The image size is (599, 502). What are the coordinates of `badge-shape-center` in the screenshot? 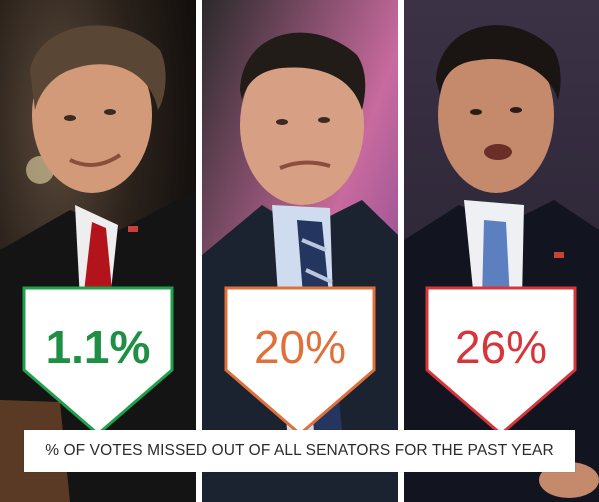 It's located at (300, 361).